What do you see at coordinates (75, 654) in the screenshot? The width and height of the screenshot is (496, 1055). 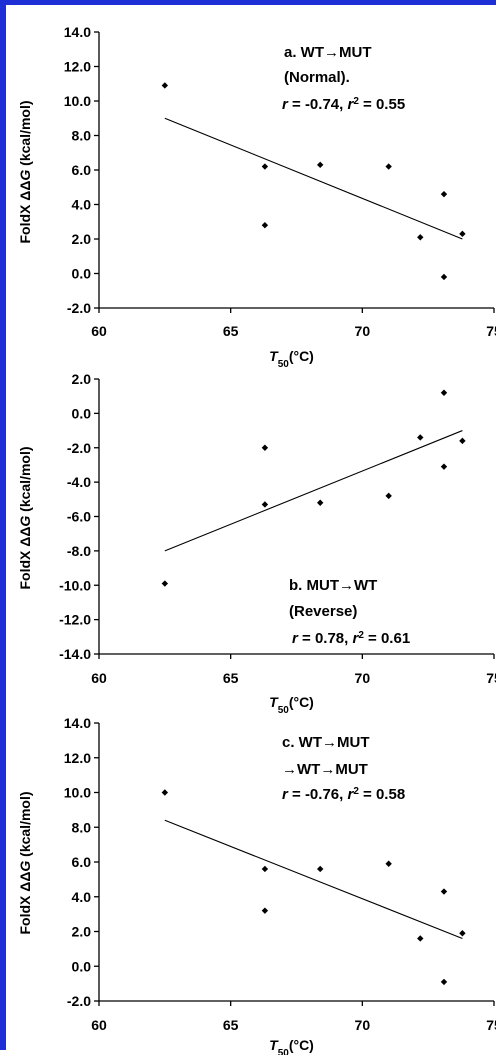 I see `y-tick-label: -14.0` at bounding box center [75, 654].